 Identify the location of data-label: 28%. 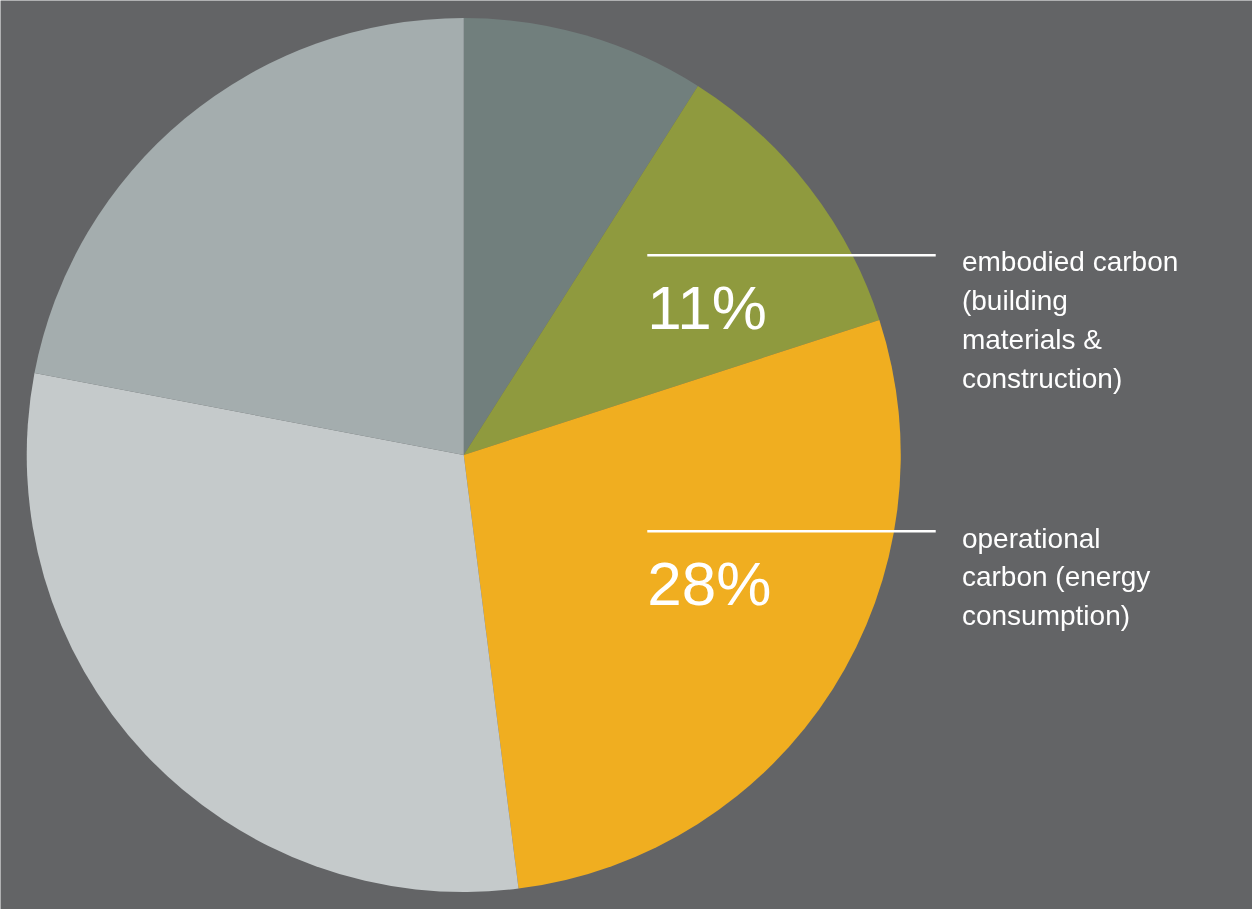
(709, 583).